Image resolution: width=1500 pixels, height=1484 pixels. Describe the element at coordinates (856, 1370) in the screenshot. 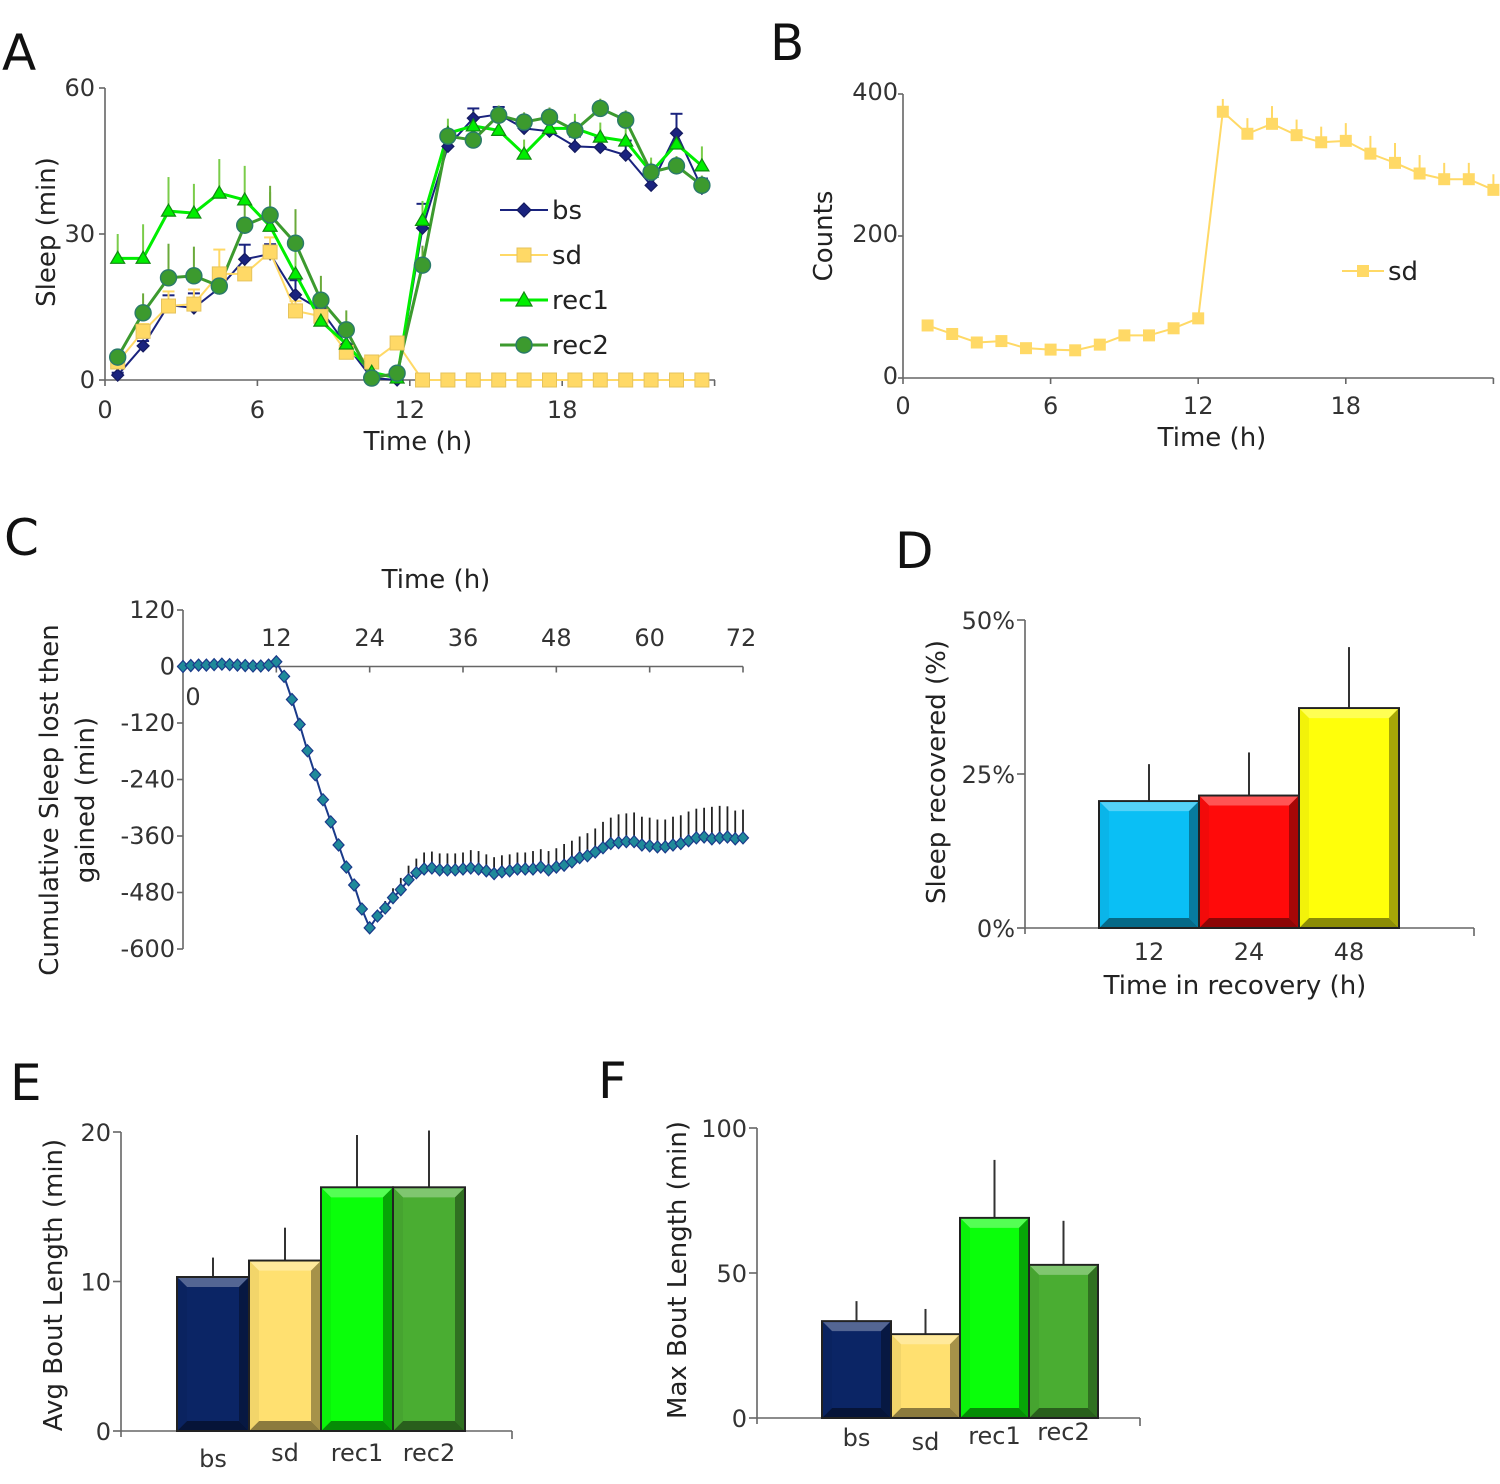

I see `bar-bs` at that location.